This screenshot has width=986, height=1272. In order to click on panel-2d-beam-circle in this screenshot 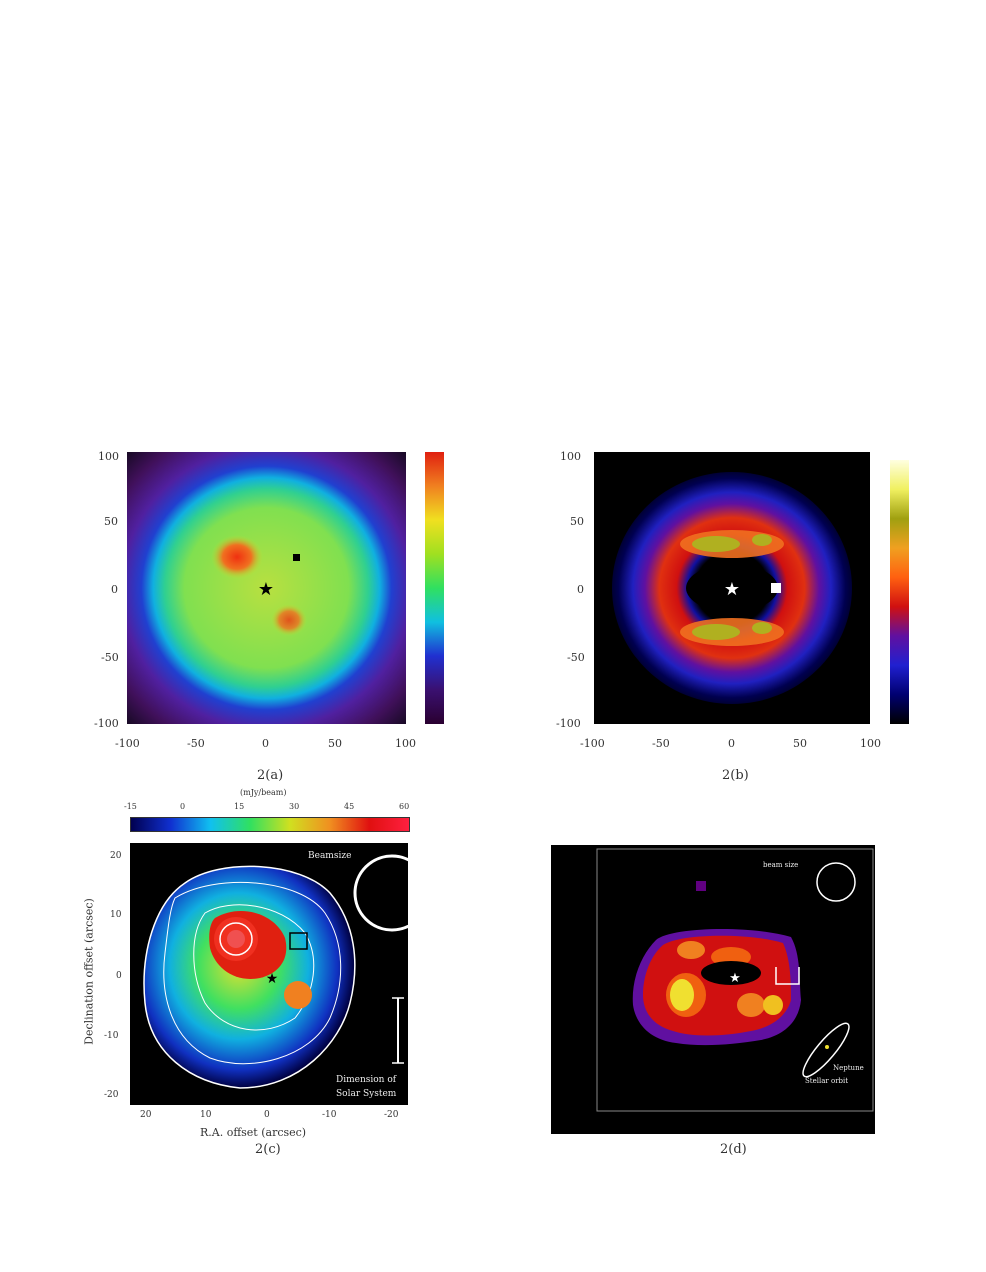, I will do `click(836, 882)`.